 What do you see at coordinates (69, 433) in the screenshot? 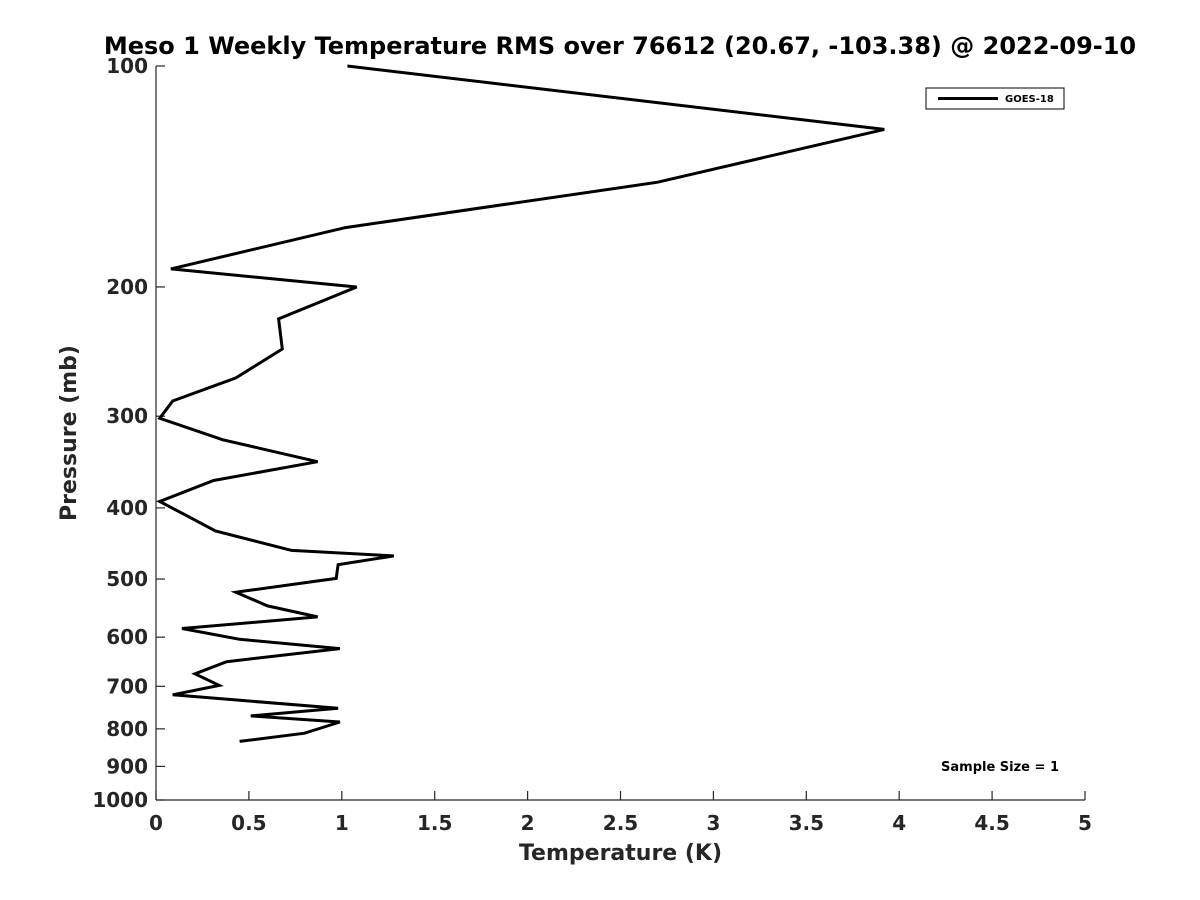
I see `y-axis-label: Pressure (mb)` at bounding box center [69, 433].